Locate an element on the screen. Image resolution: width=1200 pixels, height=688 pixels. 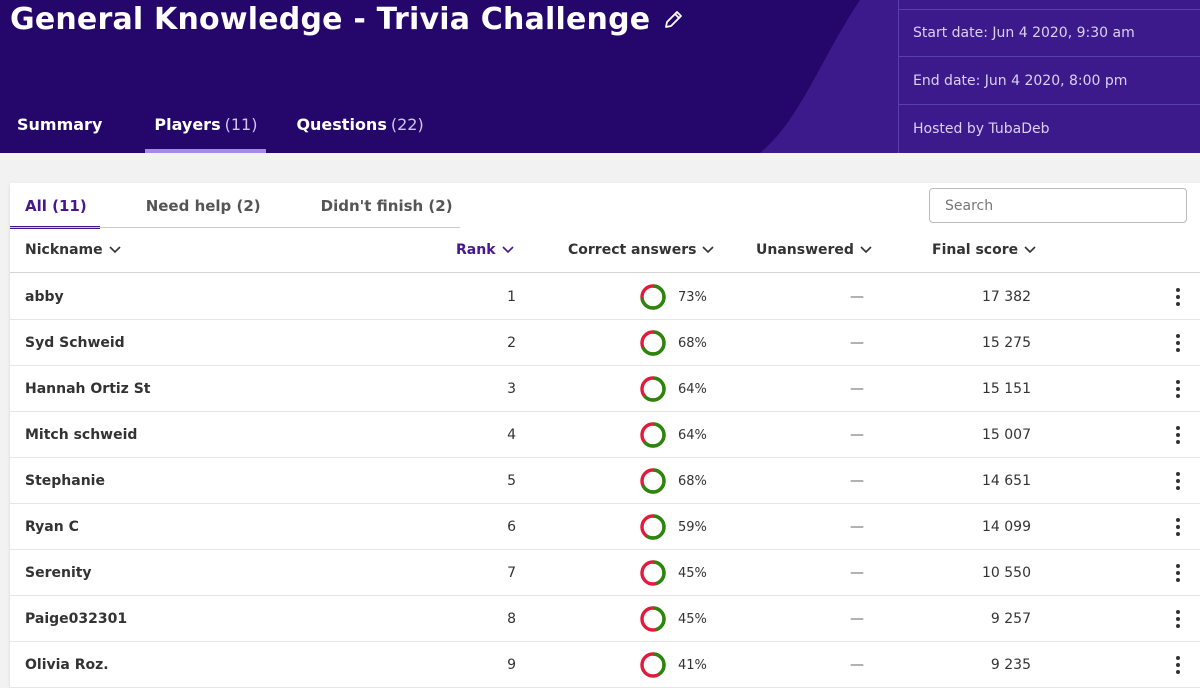
column-unanswered: Unanswered is located at coordinates (814, 250).